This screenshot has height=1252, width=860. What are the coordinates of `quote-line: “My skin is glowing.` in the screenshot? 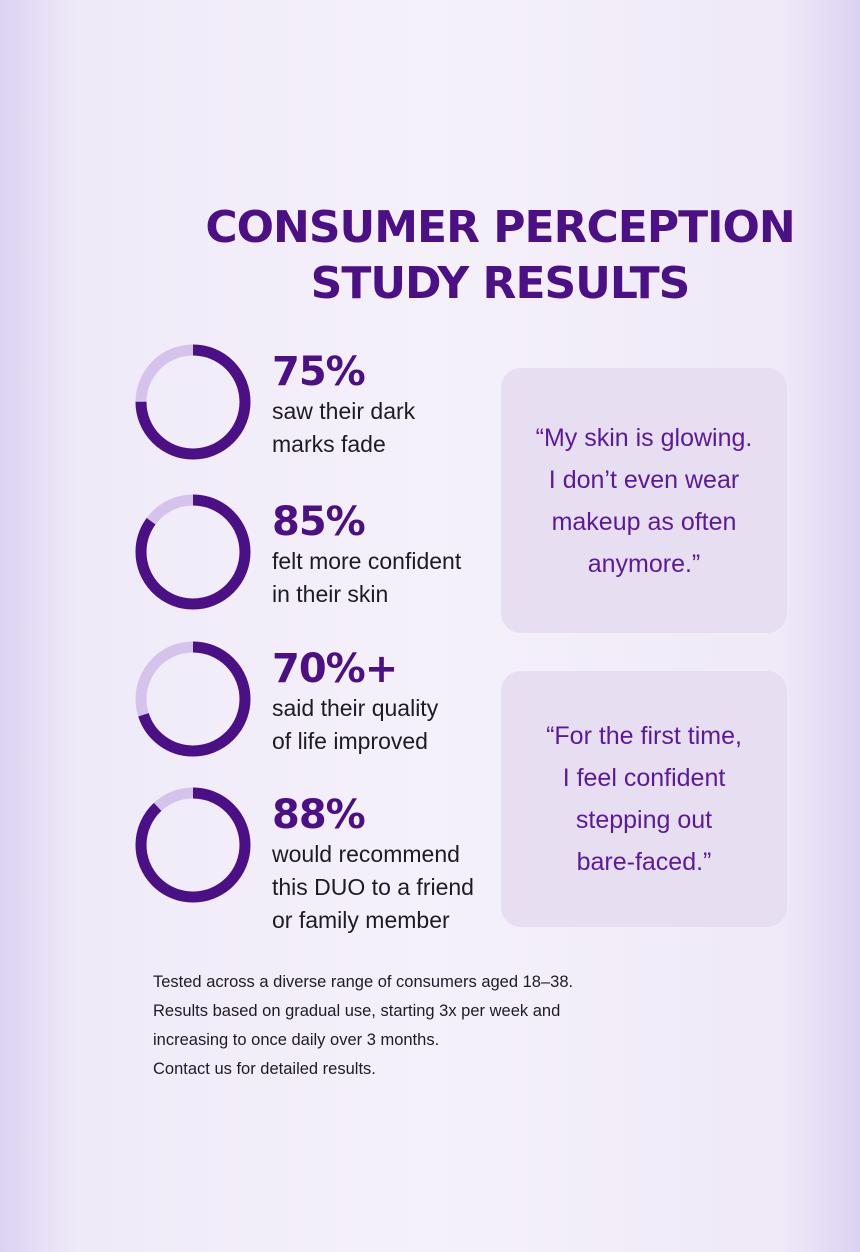 It's located at (644, 437).